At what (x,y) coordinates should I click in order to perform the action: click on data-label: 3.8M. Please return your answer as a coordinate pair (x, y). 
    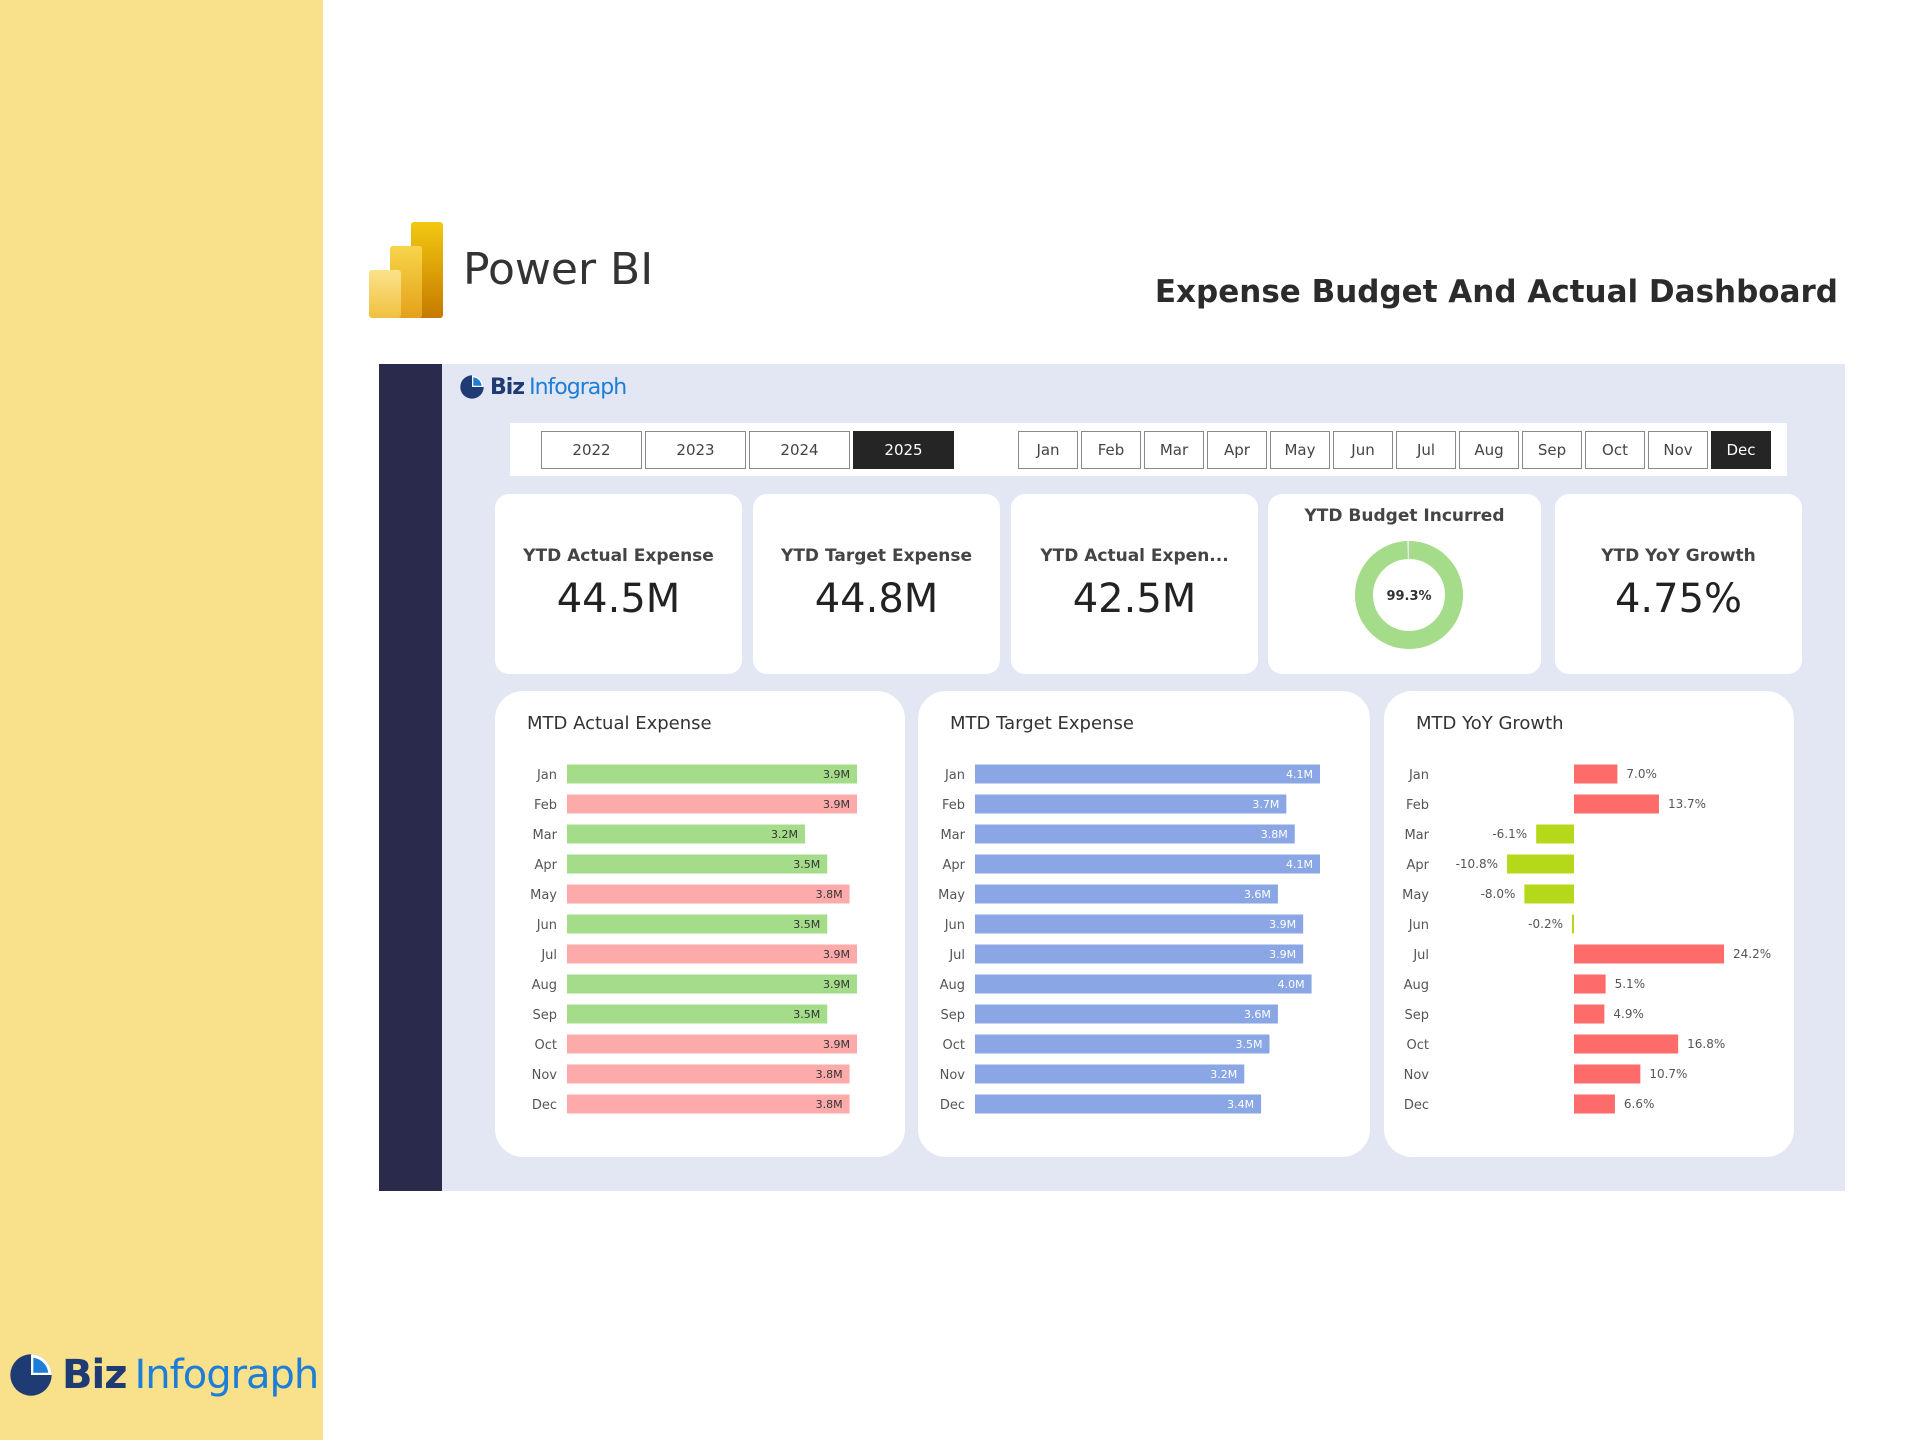
    Looking at the image, I should click on (829, 1074).